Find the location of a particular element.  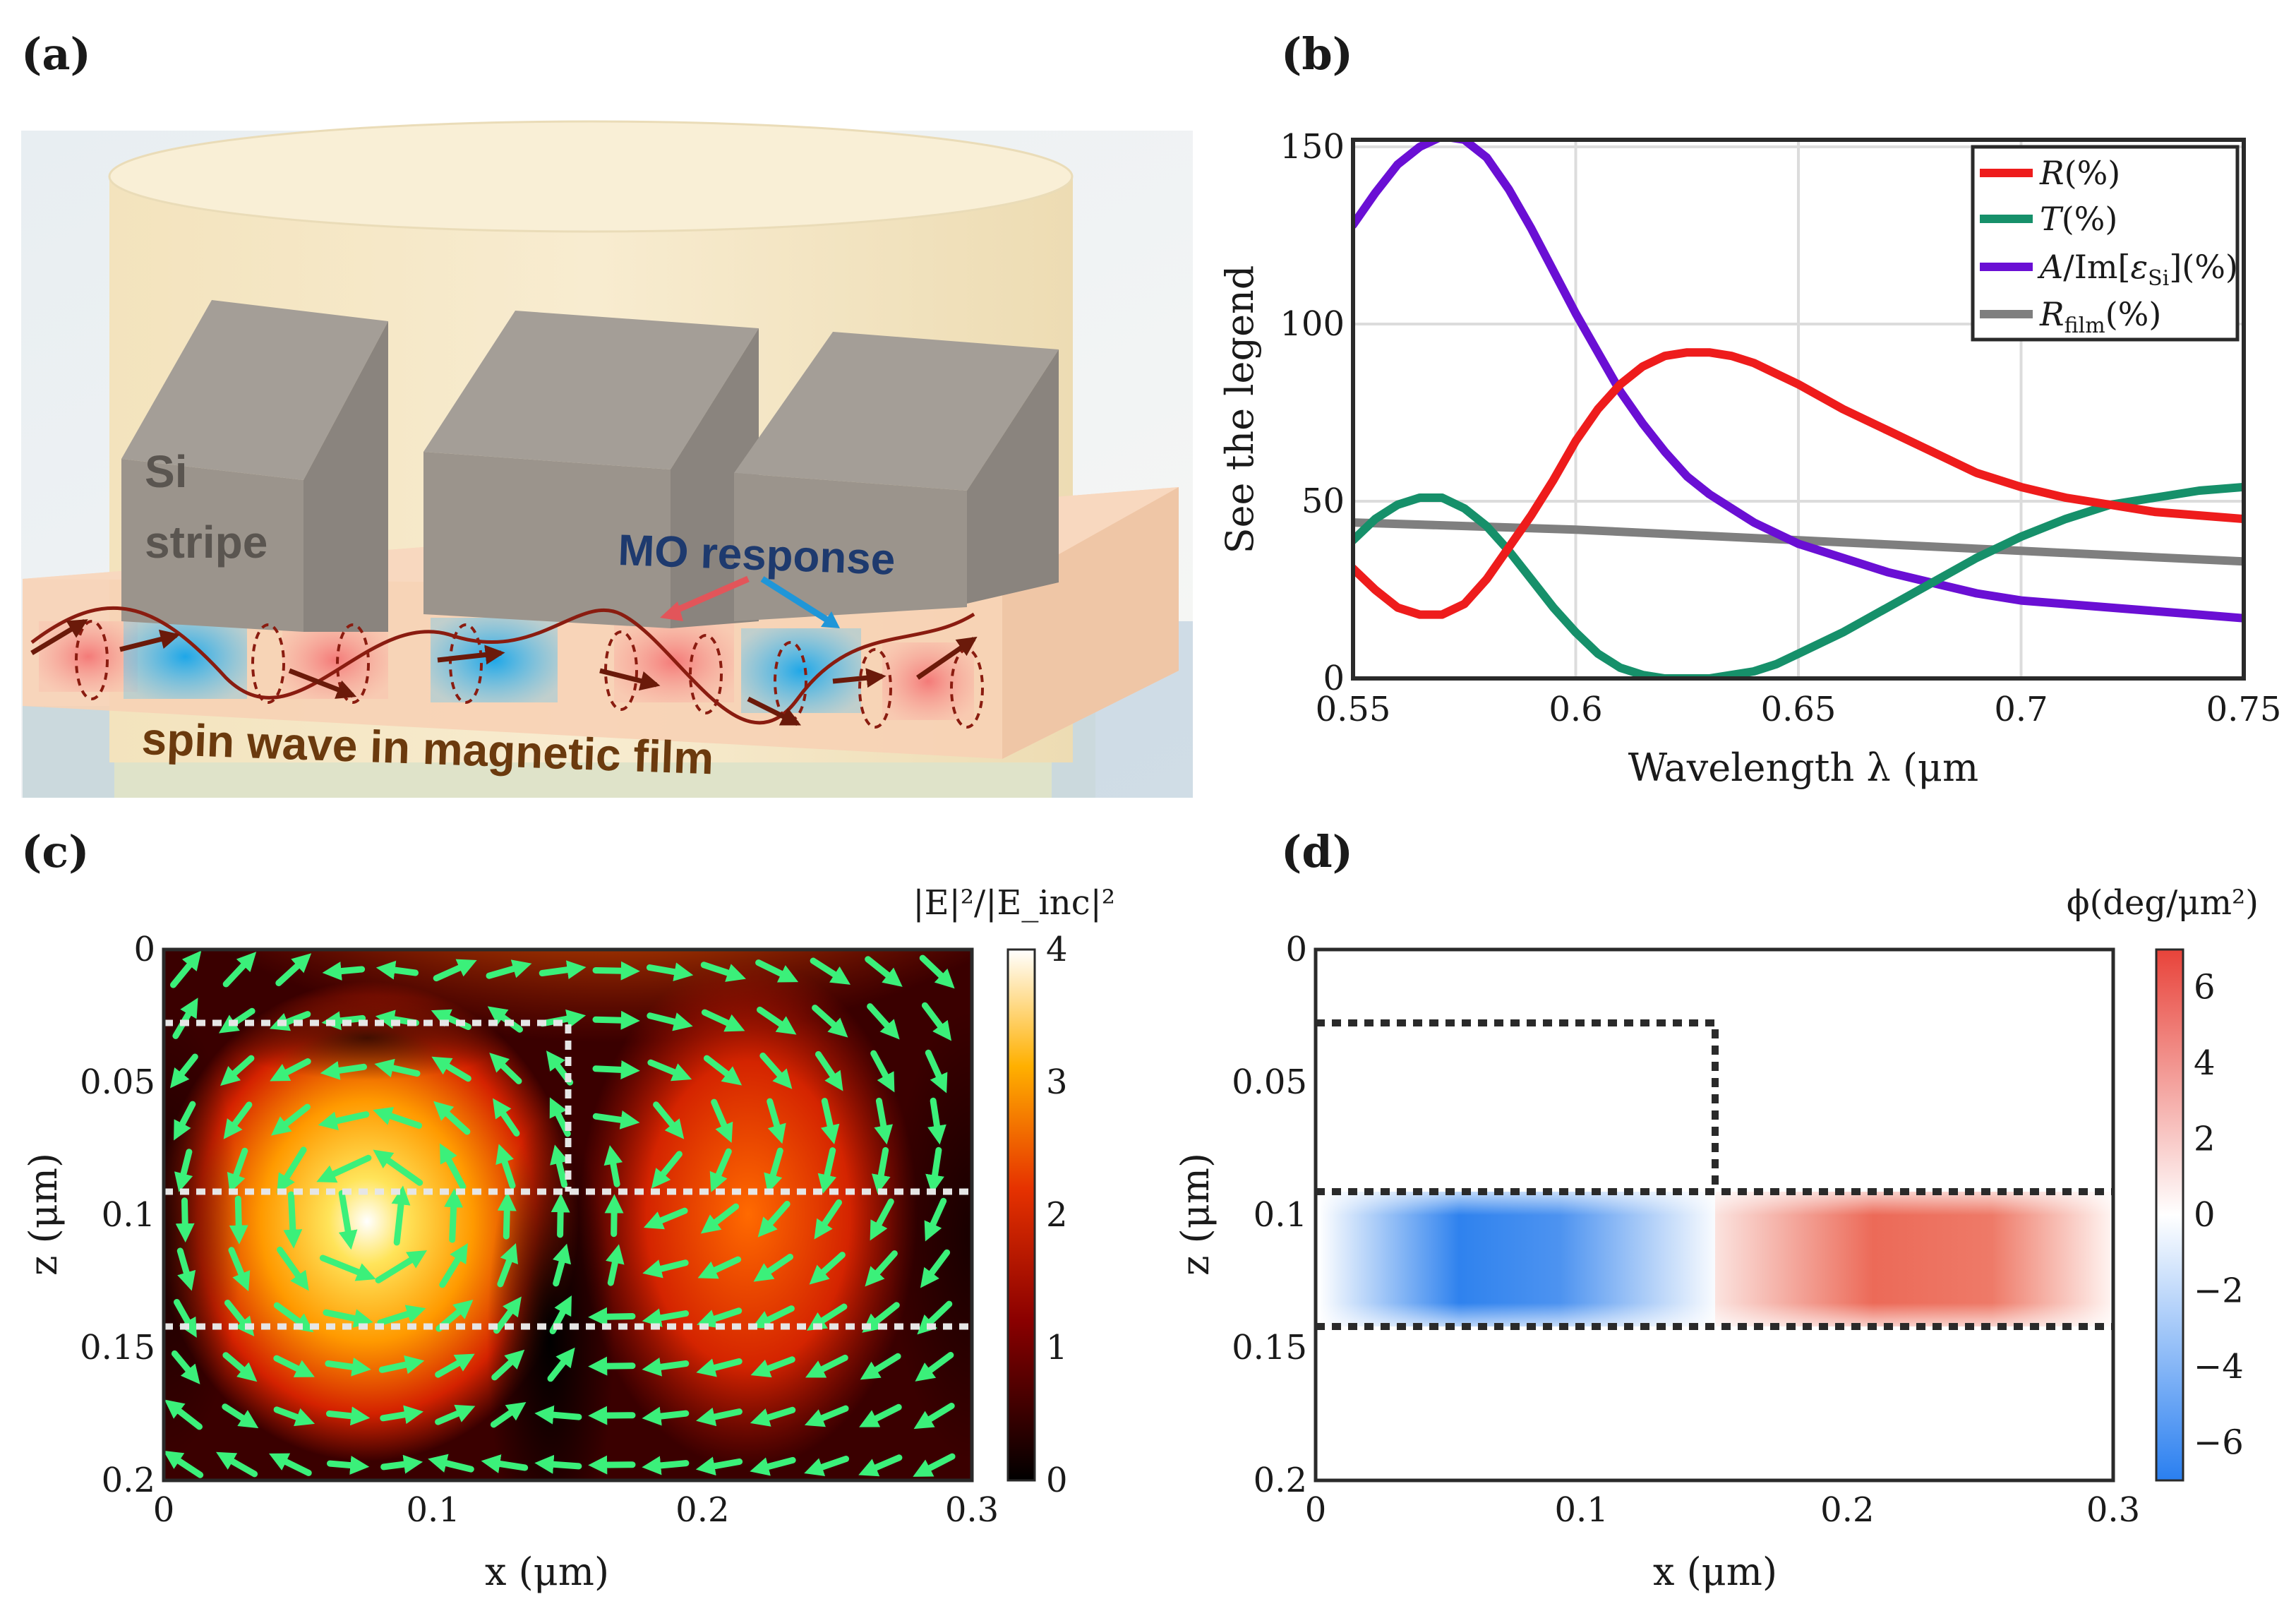

legend-box is located at coordinates (2105, 243).